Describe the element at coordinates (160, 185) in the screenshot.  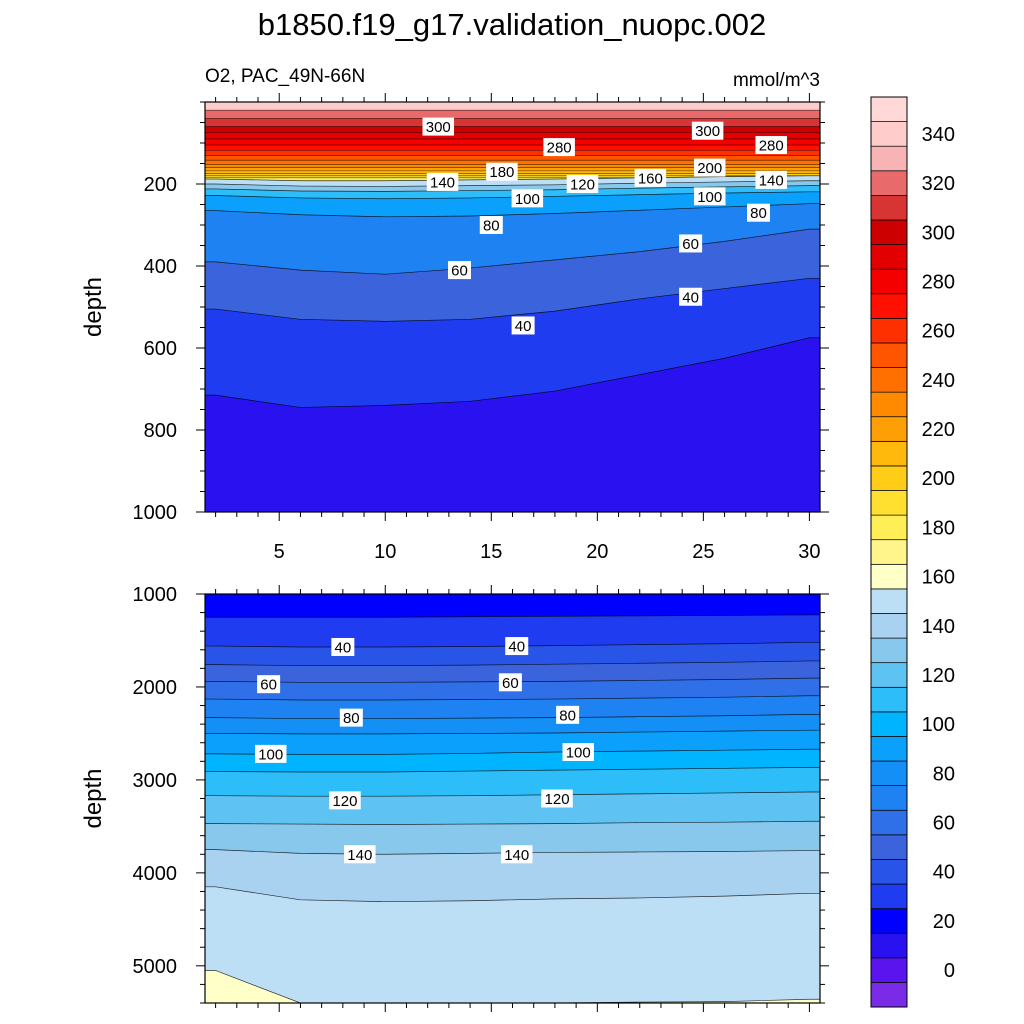
I see `y-tick-label: 200` at that location.